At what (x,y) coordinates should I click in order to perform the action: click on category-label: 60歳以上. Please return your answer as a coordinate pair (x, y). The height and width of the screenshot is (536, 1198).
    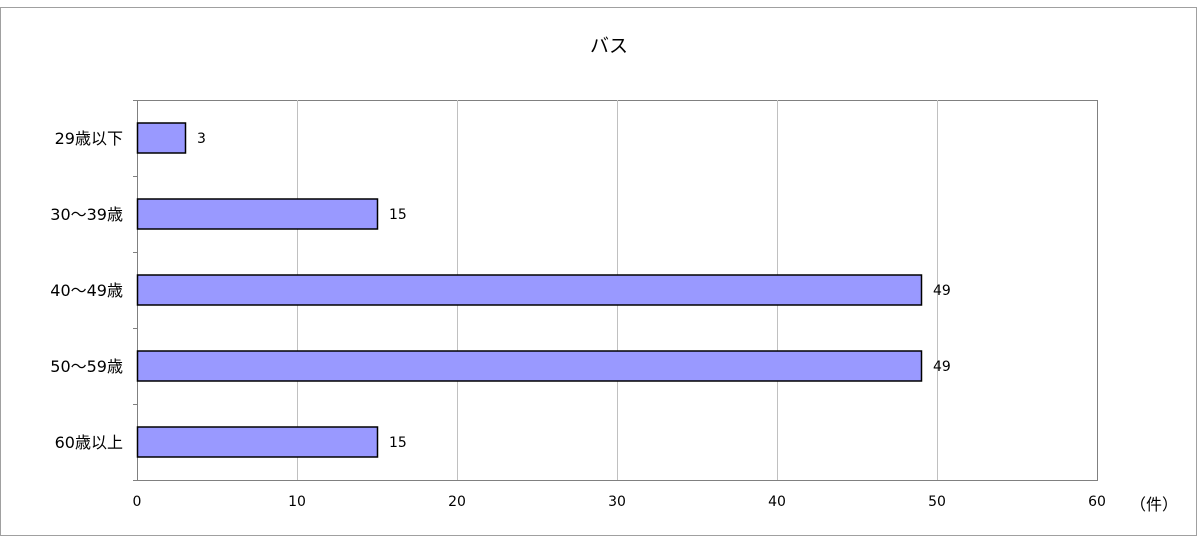
    Looking at the image, I should click on (89, 442).